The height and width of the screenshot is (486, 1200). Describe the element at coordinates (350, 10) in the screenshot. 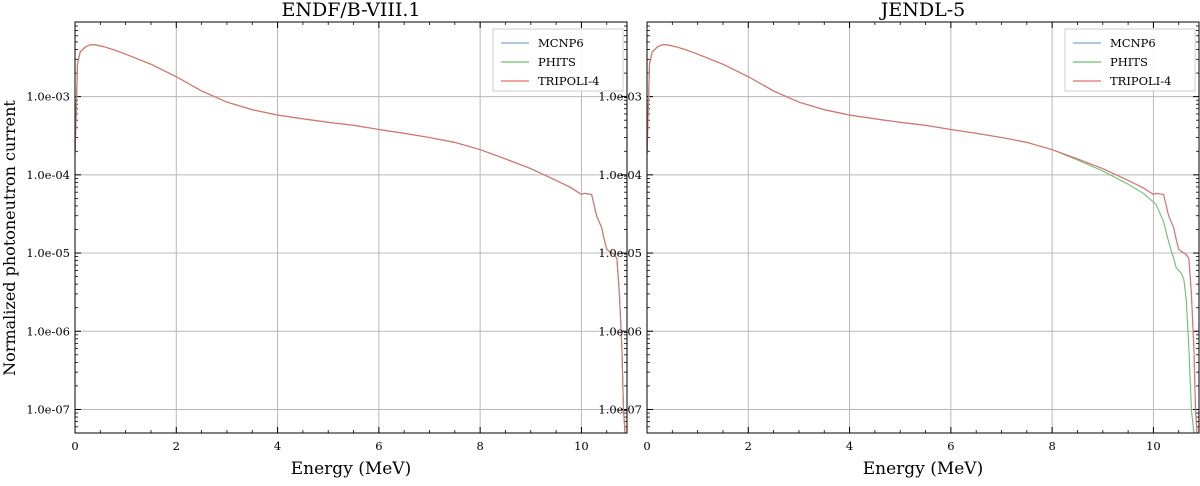

I see `chart-title: ENDF/B-VIII.1` at that location.